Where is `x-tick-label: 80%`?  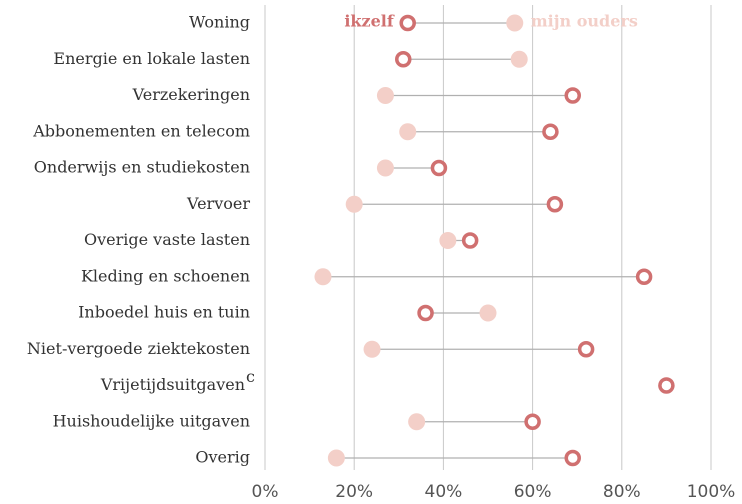
x-tick-label: 80% is located at coordinates (622, 492).